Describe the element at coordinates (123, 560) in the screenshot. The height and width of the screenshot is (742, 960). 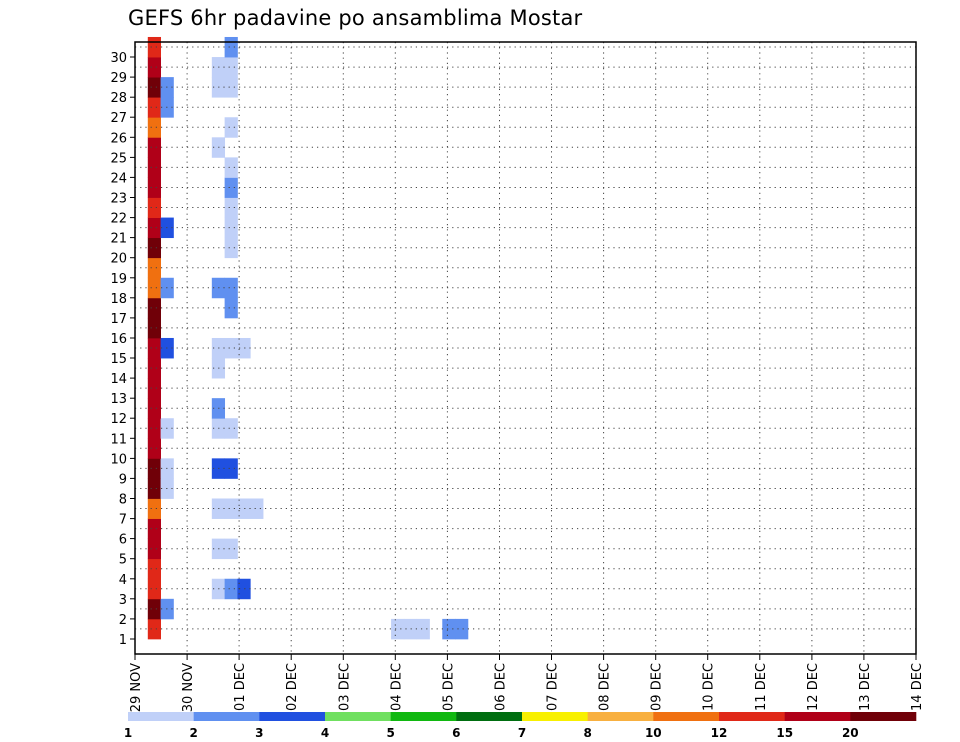
I see `y-tick-label: 5` at that location.